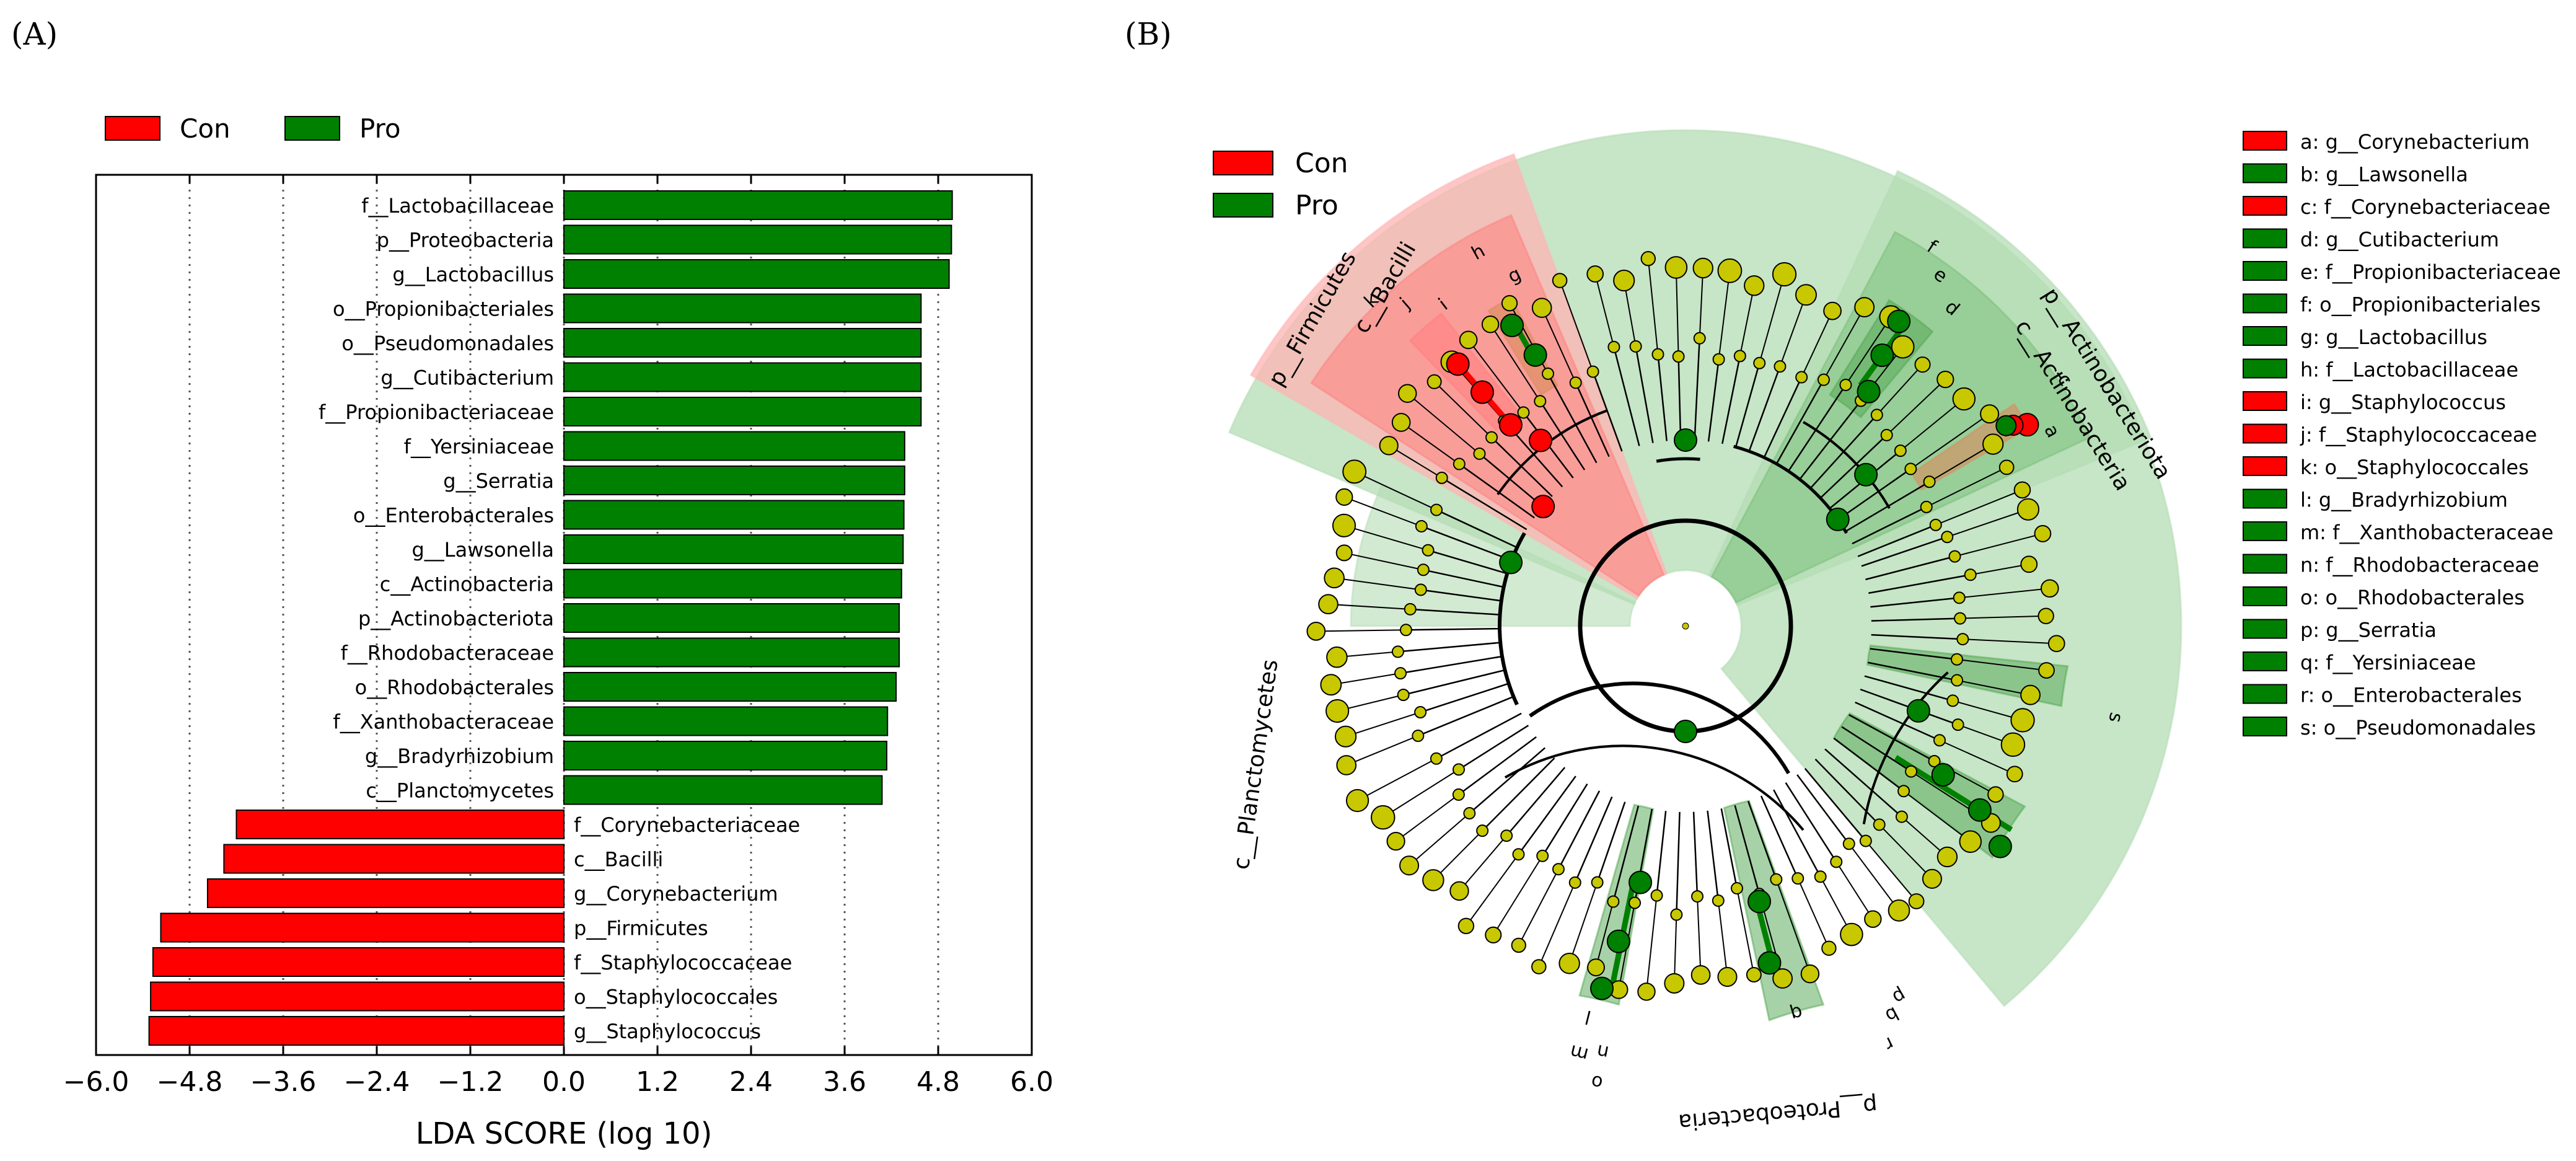 The height and width of the screenshot is (1161, 2576). What do you see at coordinates (757, 274) in the screenshot?
I see `bar-g__Lactobacillus` at bounding box center [757, 274].